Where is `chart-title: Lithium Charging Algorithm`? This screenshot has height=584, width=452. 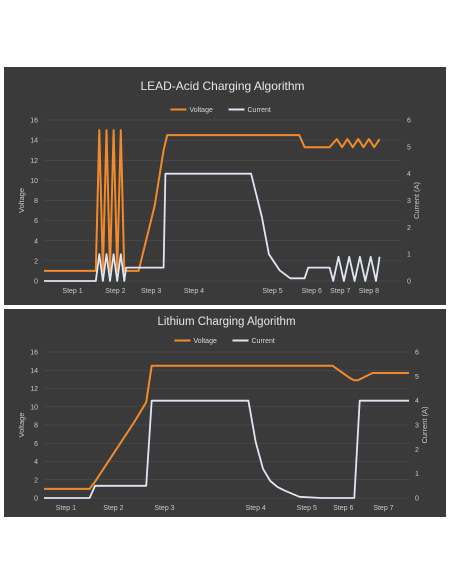
chart-title: Lithium Charging Algorithm is located at coordinates (226, 322).